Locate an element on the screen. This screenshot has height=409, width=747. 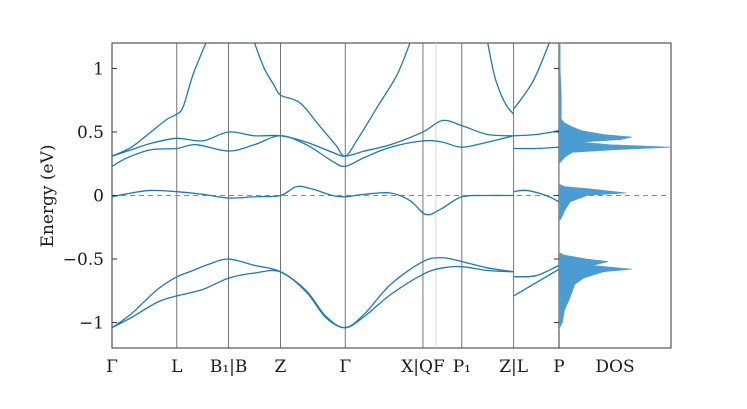
k-point-label: X|QF is located at coordinates (423, 367).